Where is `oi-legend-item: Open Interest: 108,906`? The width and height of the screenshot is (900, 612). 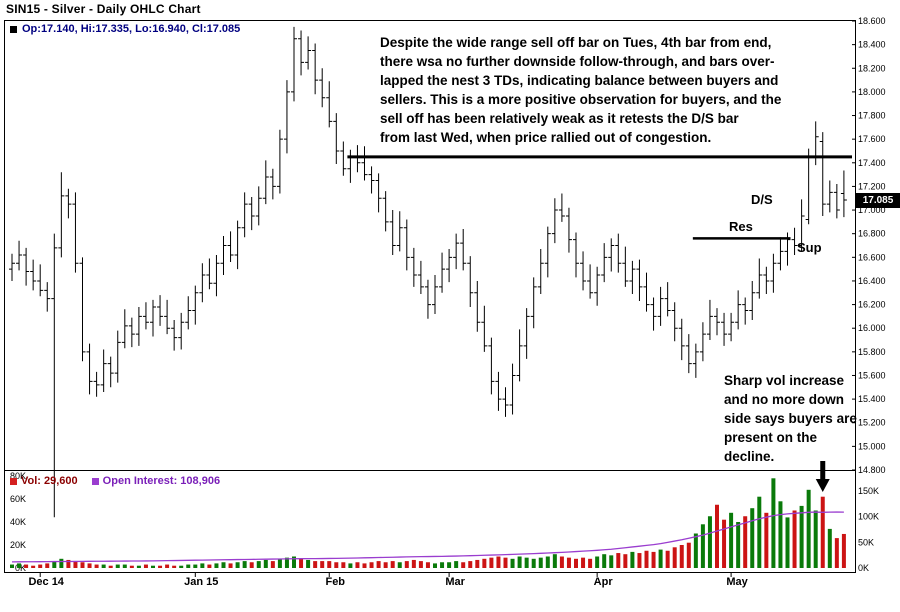 oi-legend-item: Open Interest: 108,906 is located at coordinates (155, 481).